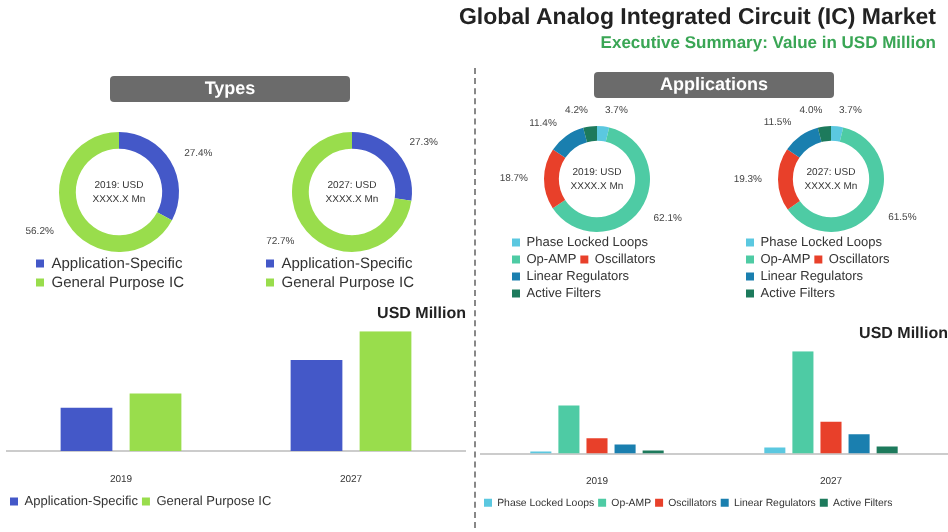 The image size is (948, 532). Describe the element at coordinates (697, 18) in the screenshot. I see `text: Global Analog Integrated Circuit (IC) Market` at that location.